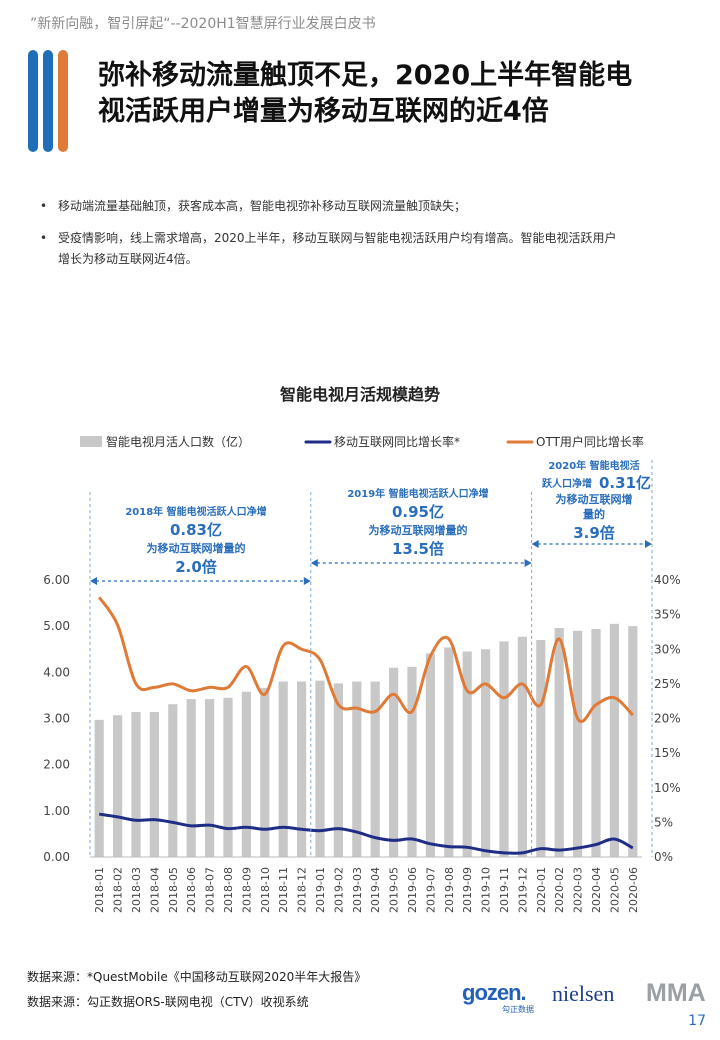 Image resolution: width=720 pixels, height=1040 pixels. I want to click on annotation-2020-ratio: 3.9倍, so click(594, 533).